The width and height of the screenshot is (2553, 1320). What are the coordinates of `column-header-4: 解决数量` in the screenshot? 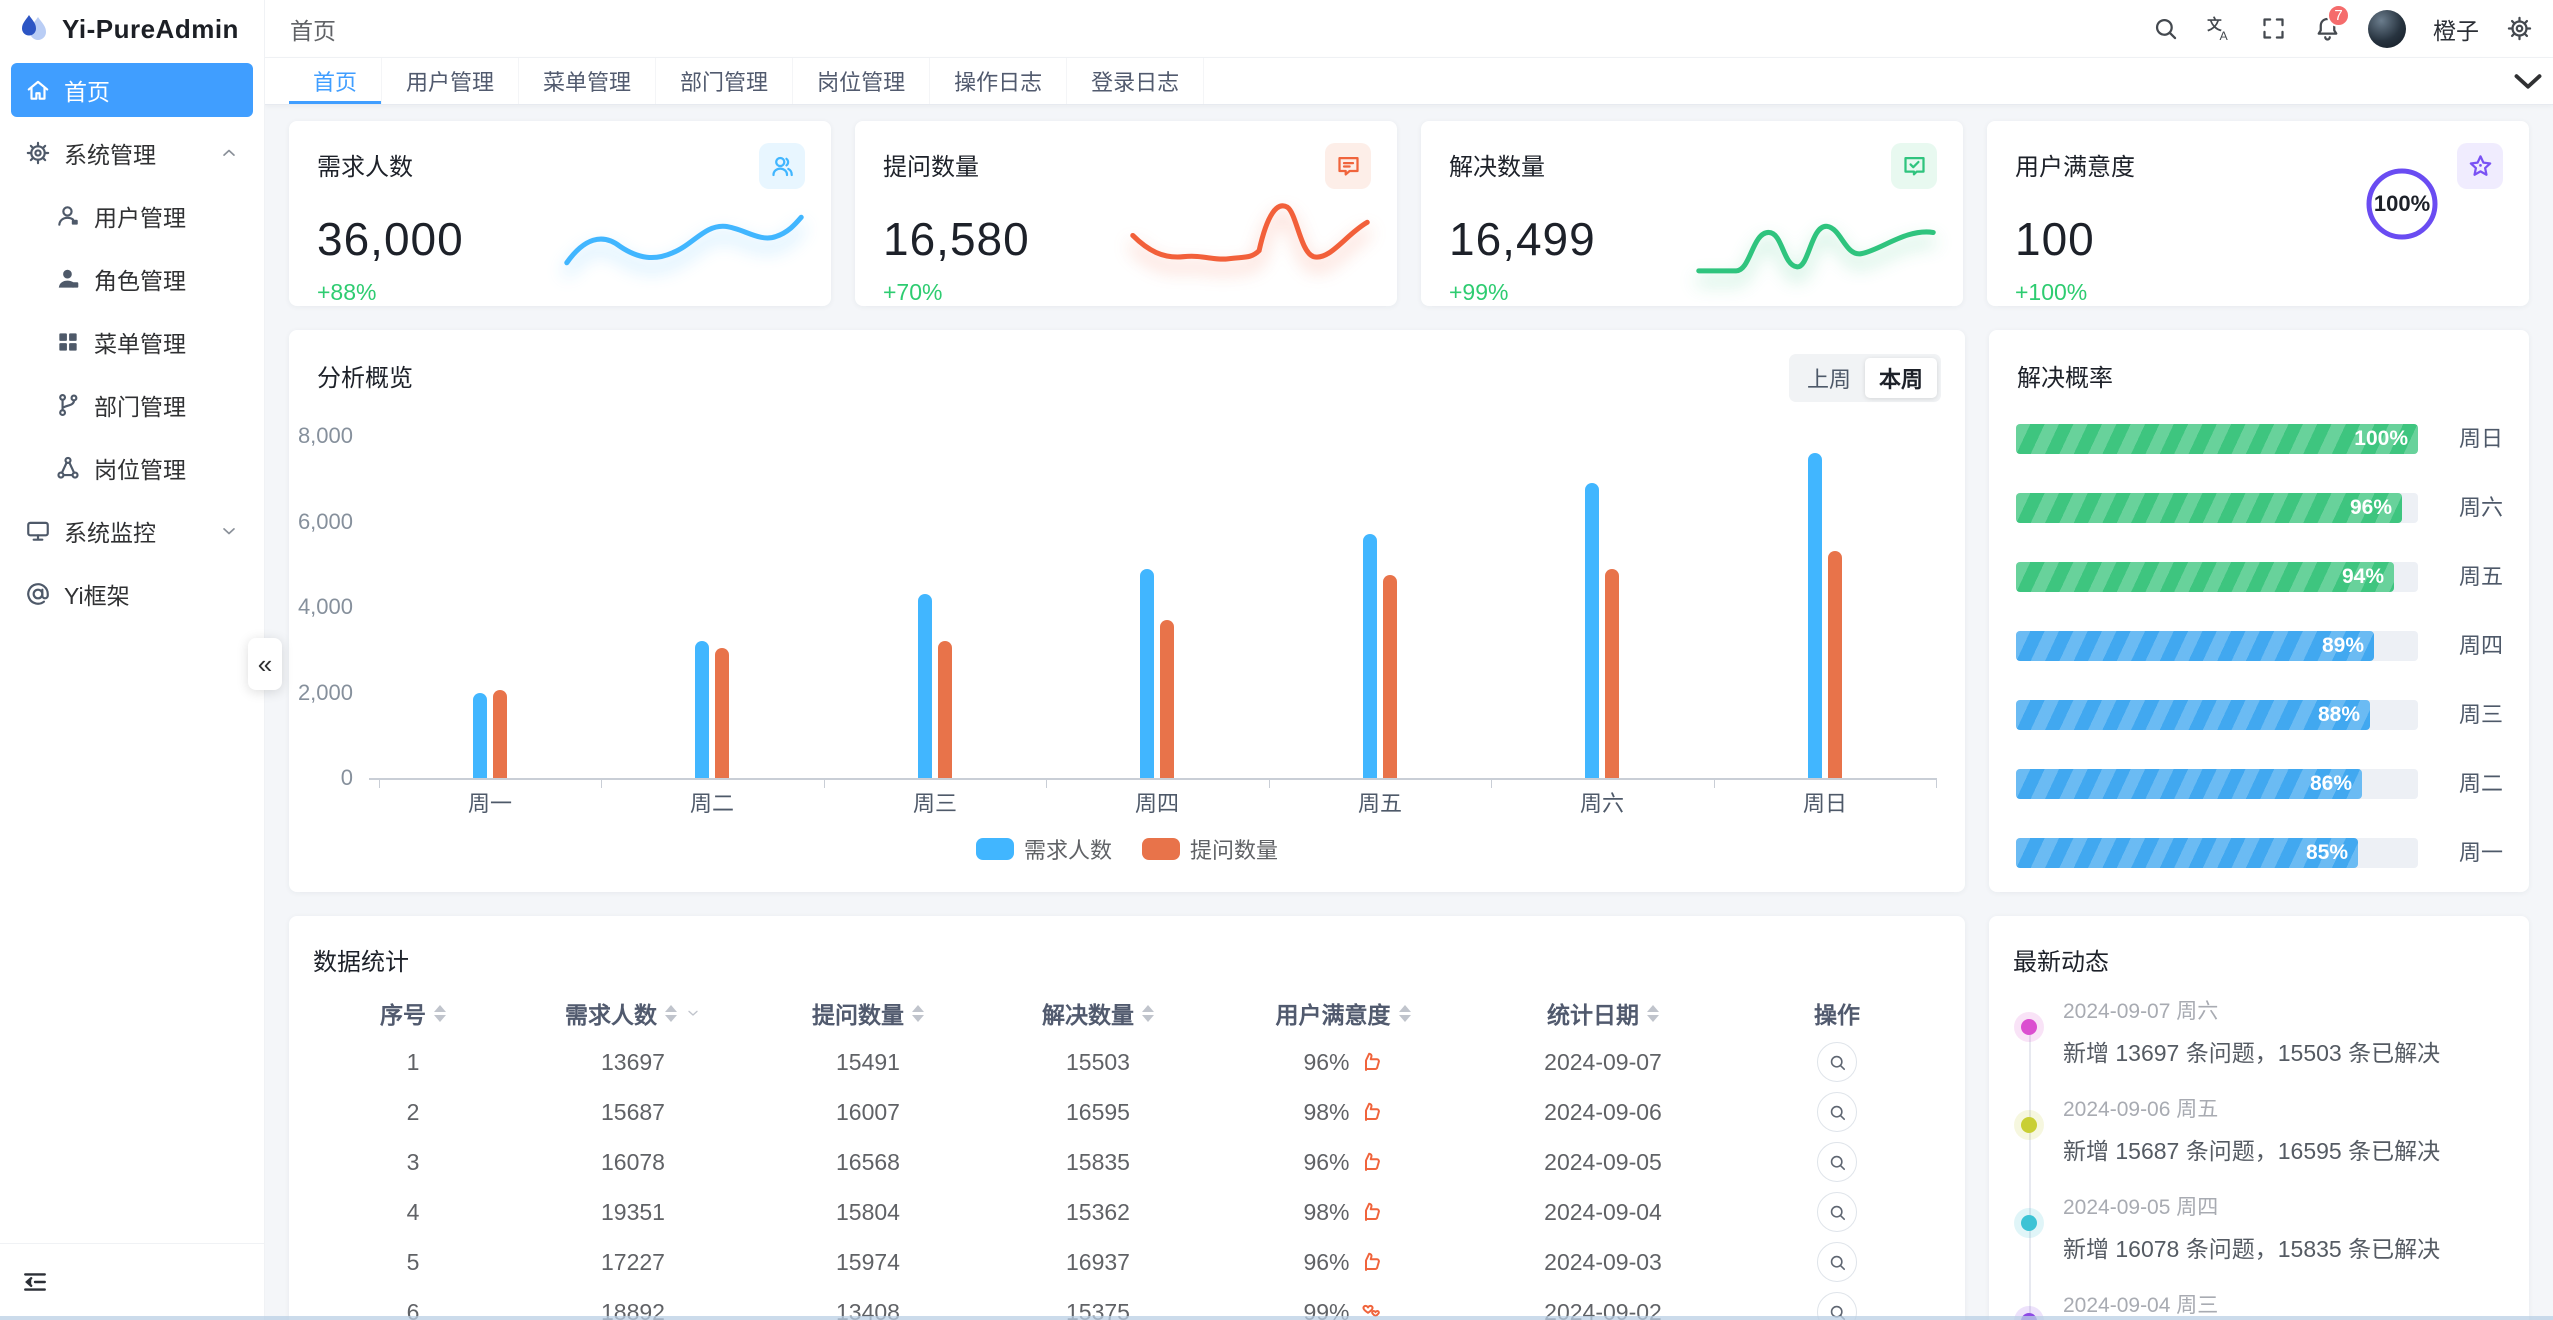 It's located at (1098, 1013).